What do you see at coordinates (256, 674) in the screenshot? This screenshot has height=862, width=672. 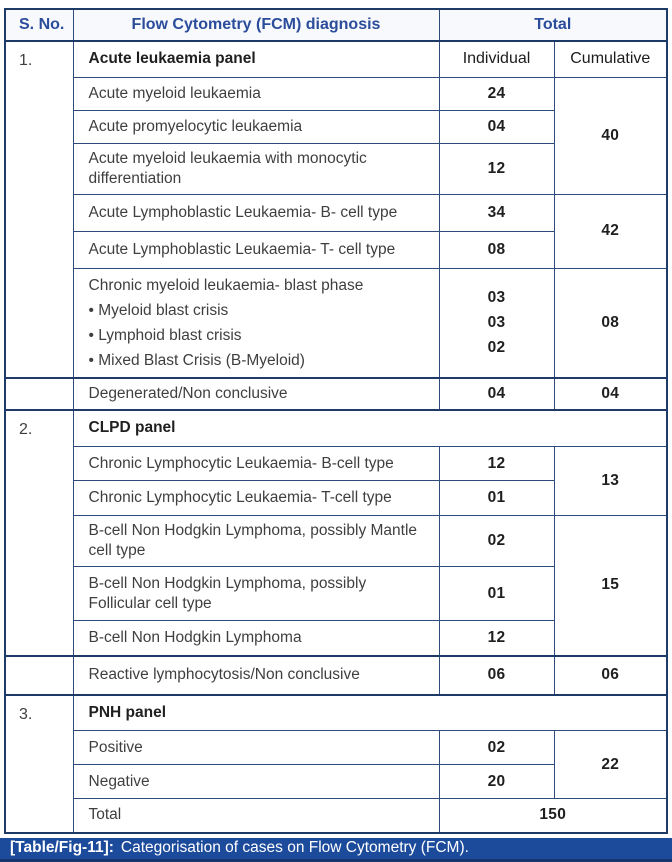 I see `diagnosis-cell: Reactive lymphocytosis/Non conclusive` at bounding box center [256, 674].